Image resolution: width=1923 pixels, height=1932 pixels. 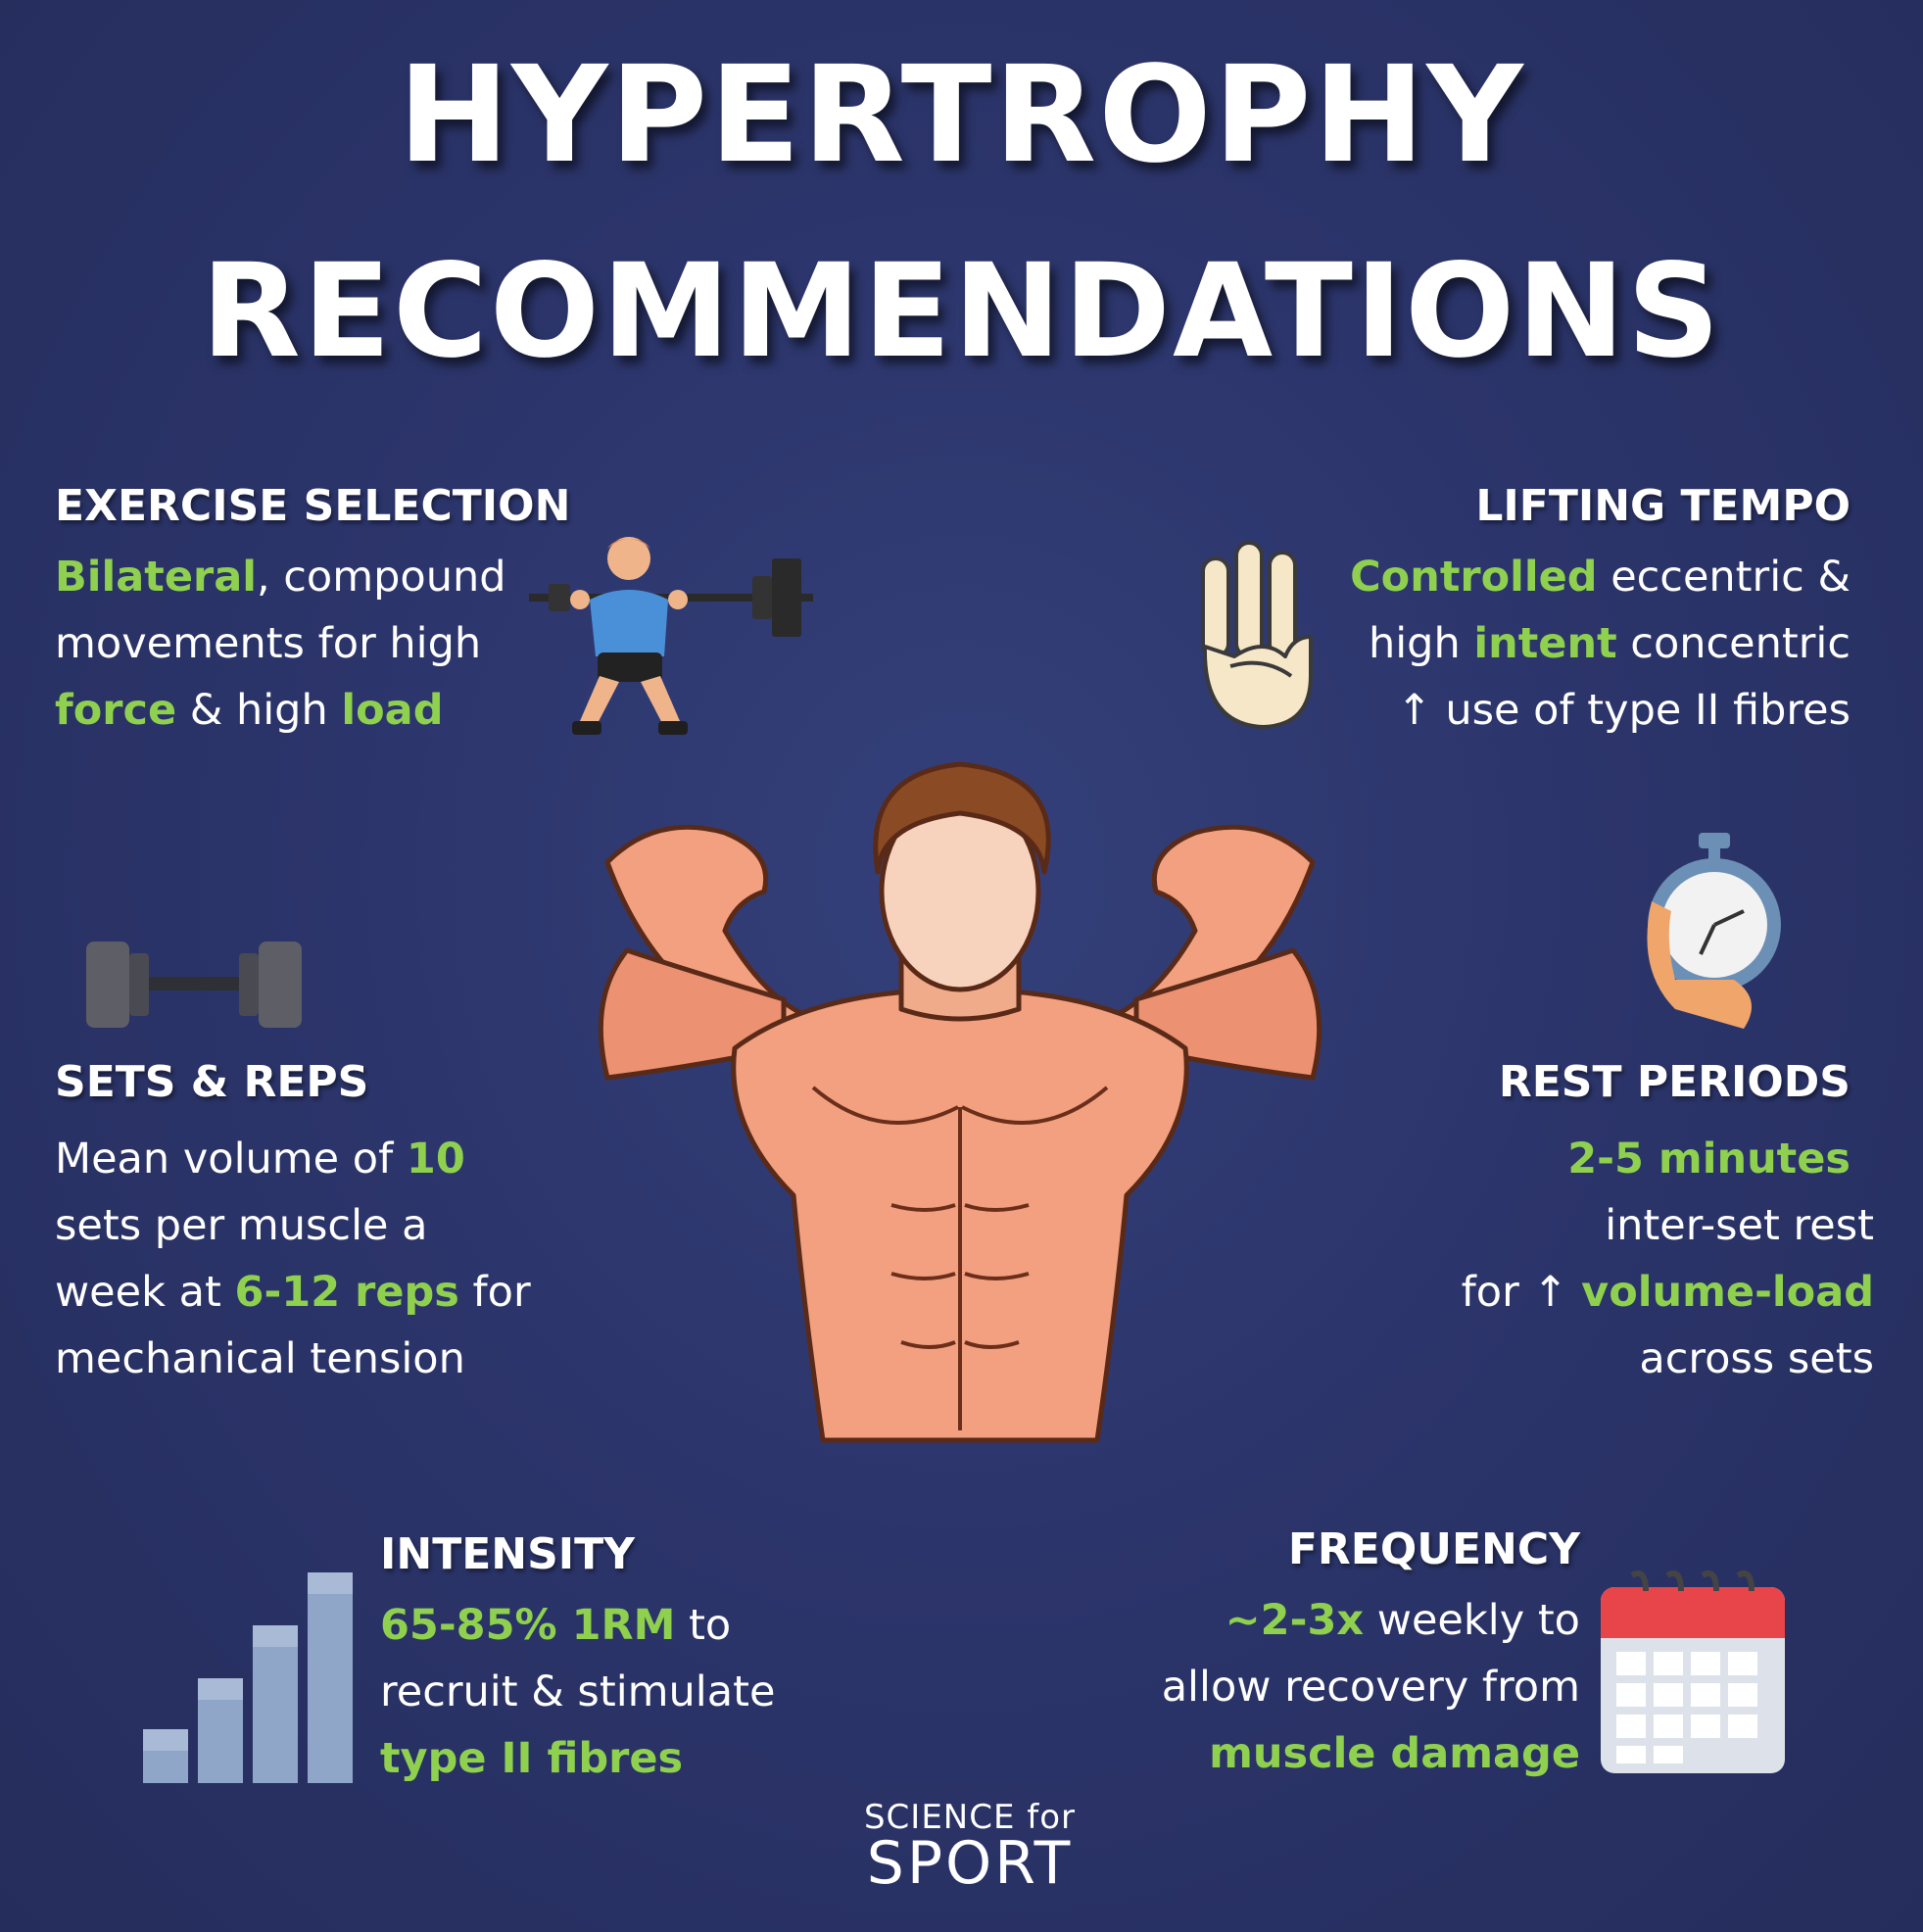 What do you see at coordinates (1433, 1549) in the screenshot?
I see `frequency-title: FREQUENCY` at bounding box center [1433, 1549].